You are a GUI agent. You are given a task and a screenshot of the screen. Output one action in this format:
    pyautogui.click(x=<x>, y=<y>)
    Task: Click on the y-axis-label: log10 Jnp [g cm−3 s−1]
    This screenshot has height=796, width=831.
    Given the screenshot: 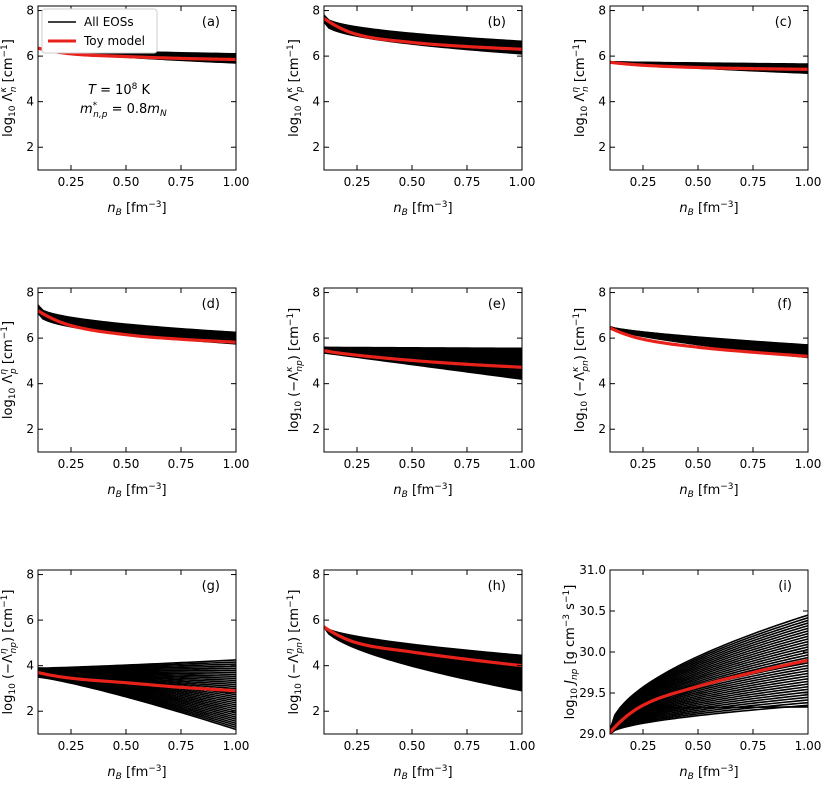 What is the action you would take?
    pyautogui.click(x=571, y=652)
    